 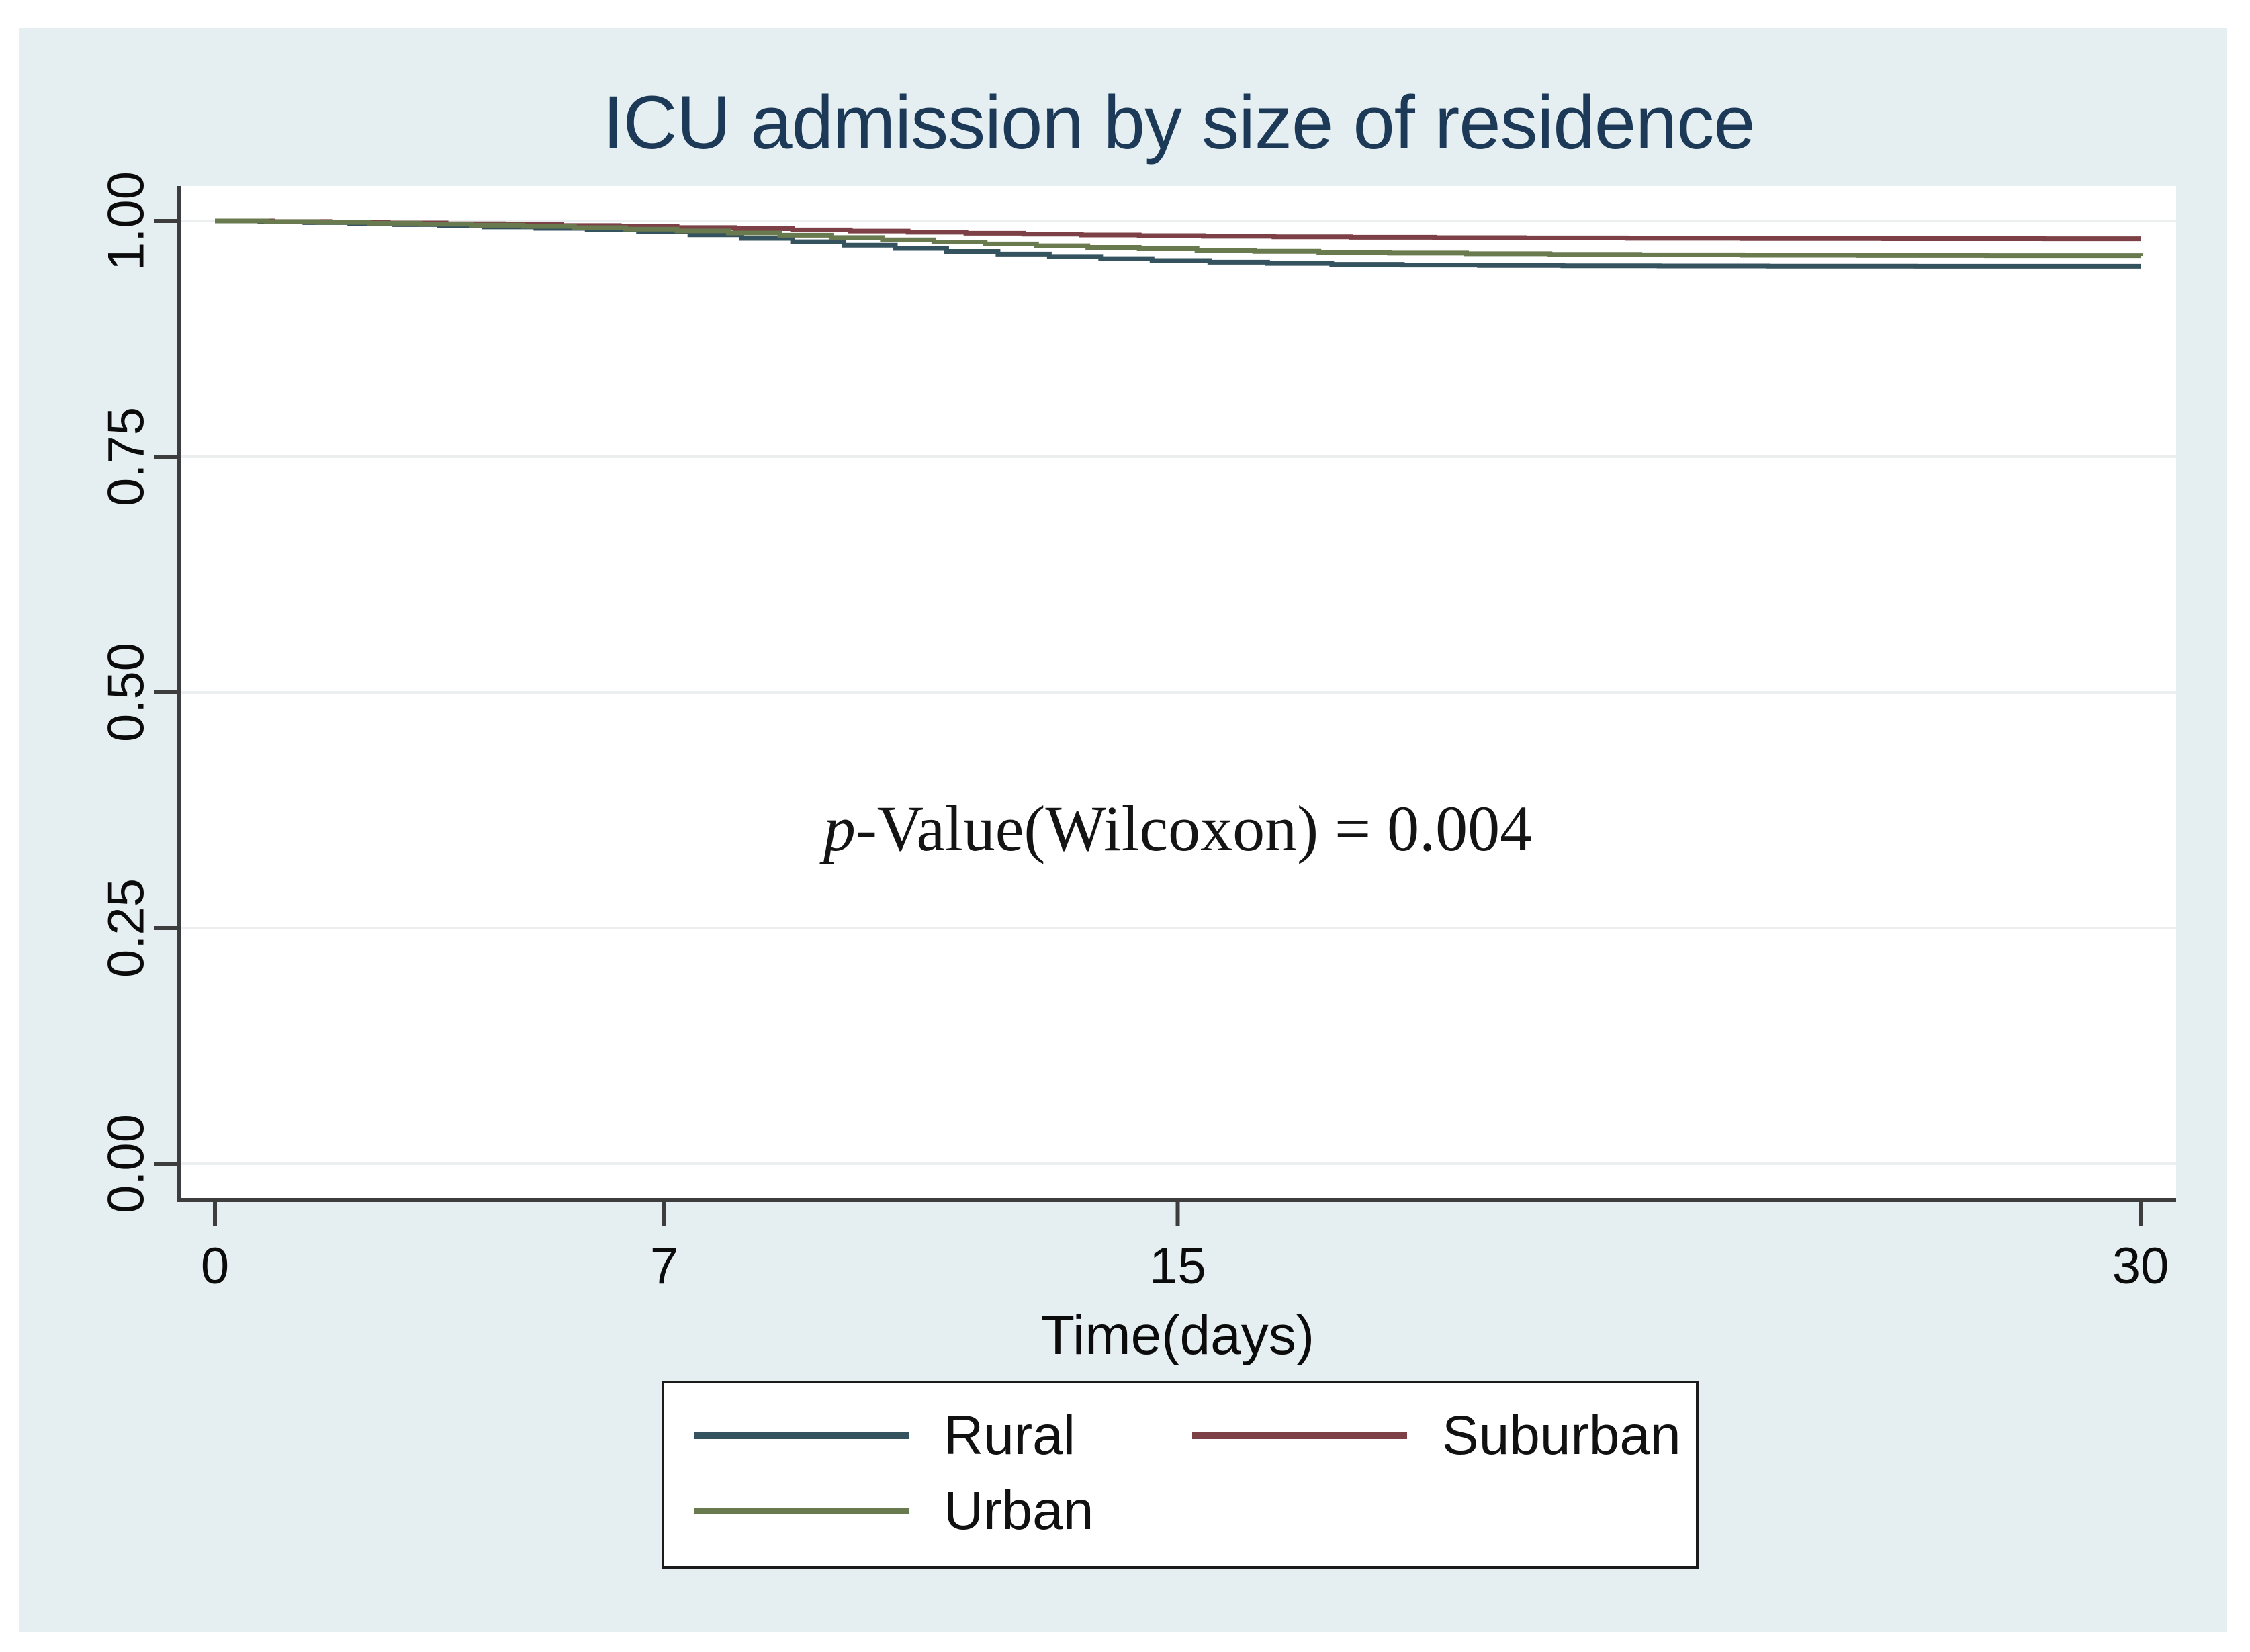 I want to click on p-value-annotation: p-Value(Wilcoxon) = 0.004, so click(x=1178, y=828).